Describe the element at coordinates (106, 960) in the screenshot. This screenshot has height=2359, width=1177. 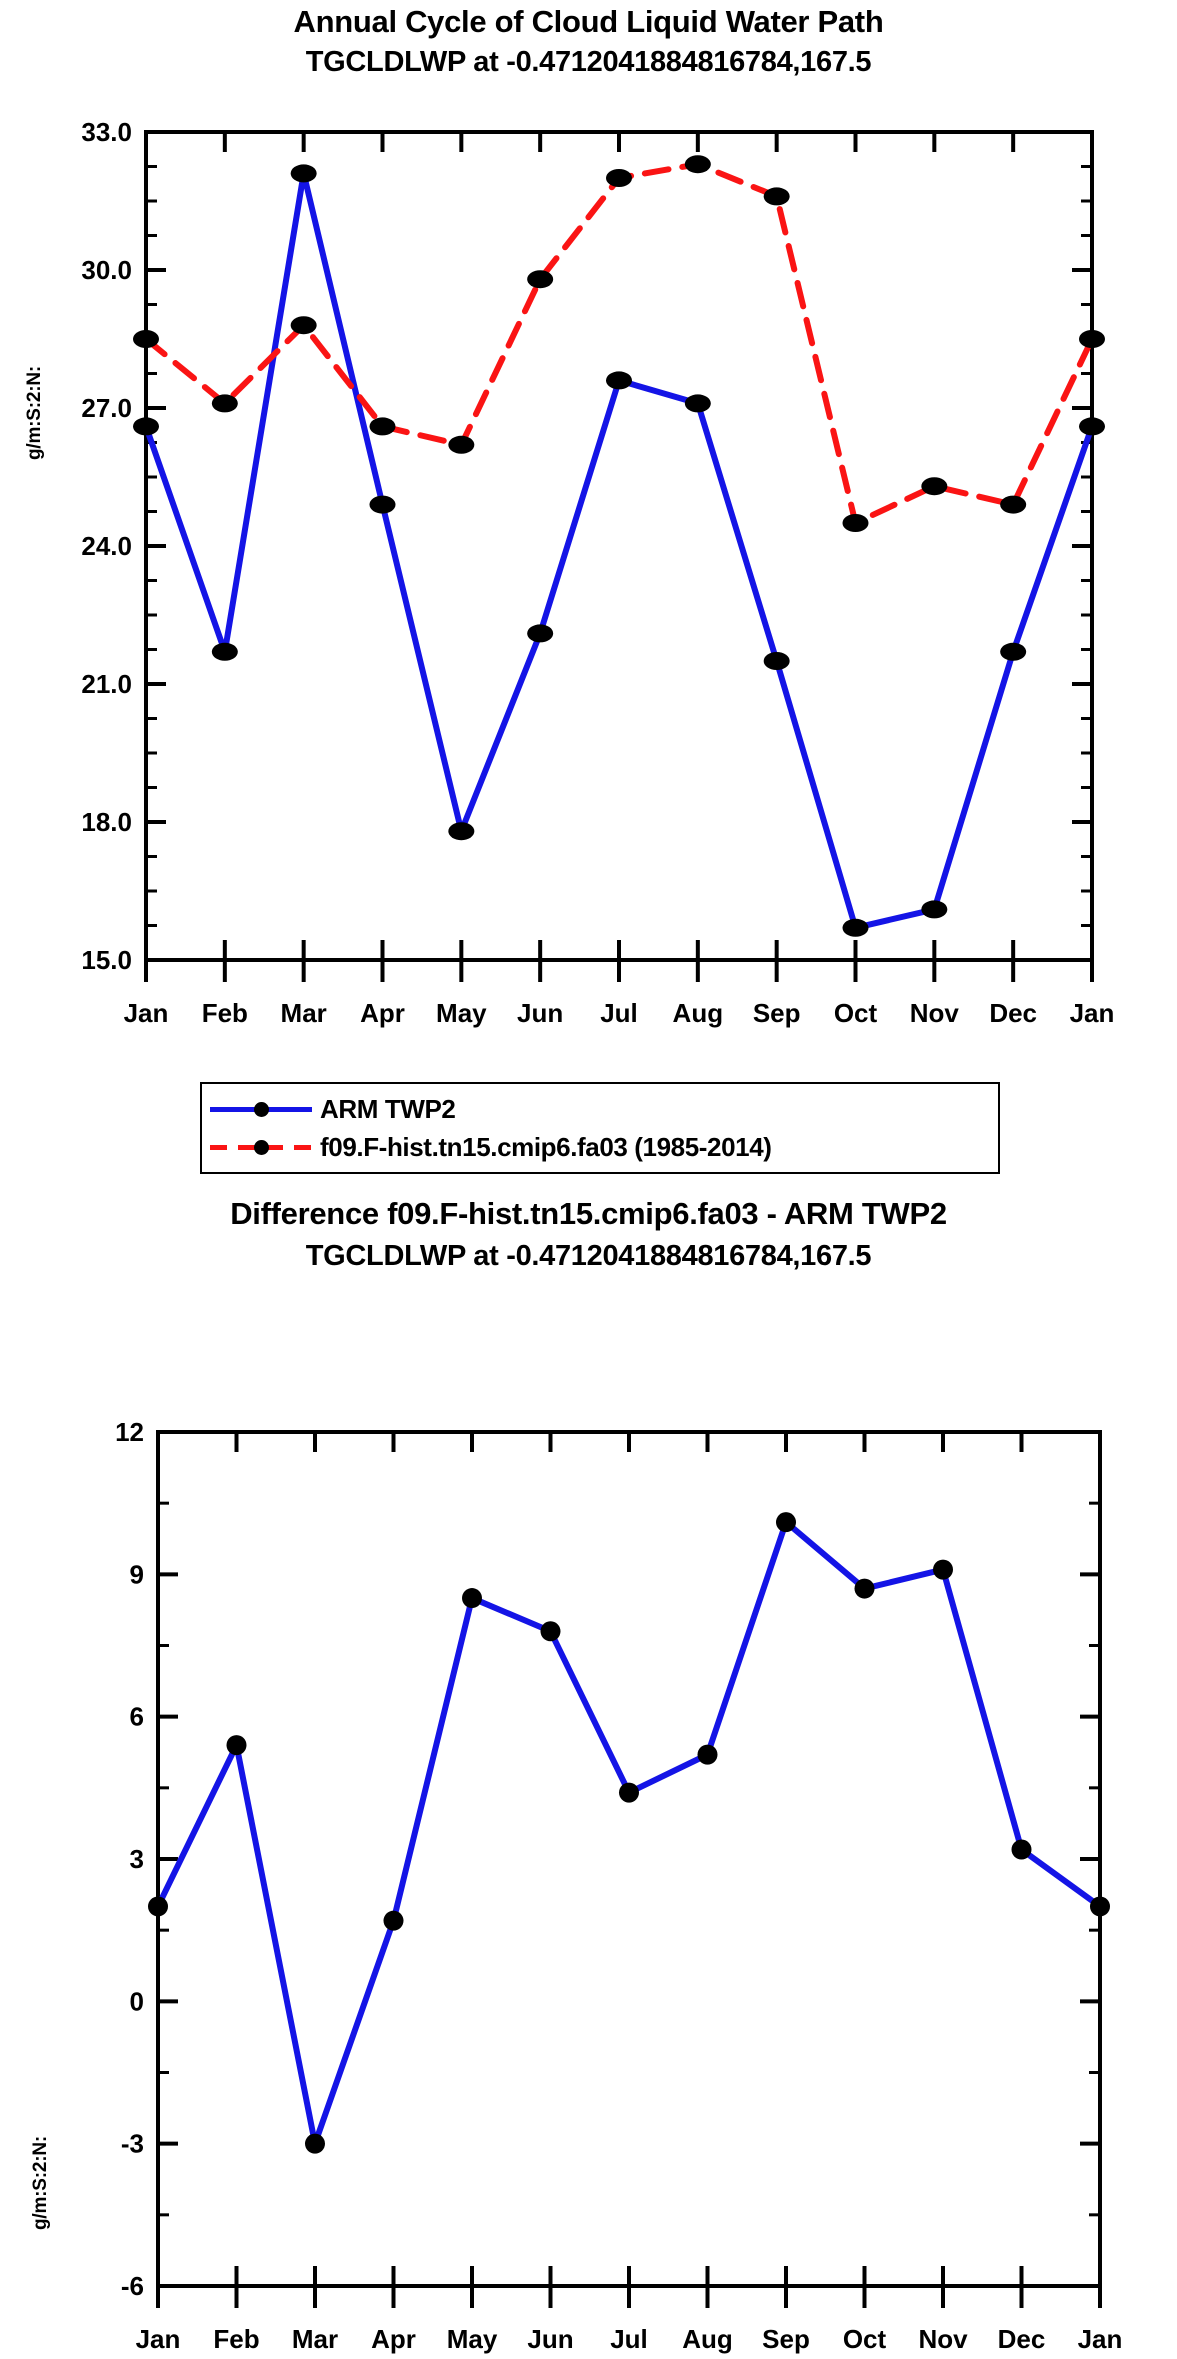
I see `y-tick-label: 15.0` at that location.